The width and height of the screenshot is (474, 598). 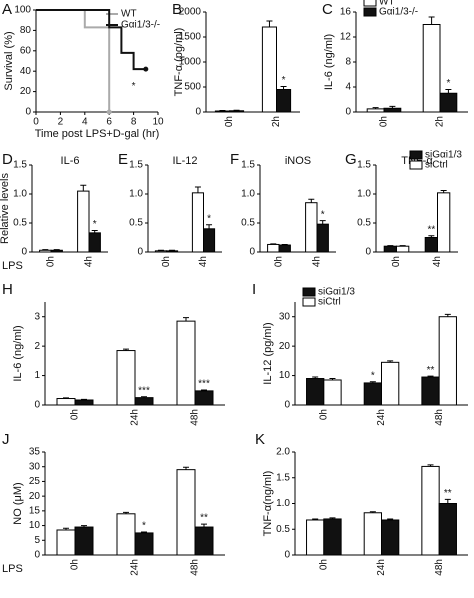 What do you see at coordinates (254, 289) in the screenshot?
I see `panel-letter: I` at bounding box center [254, 289].